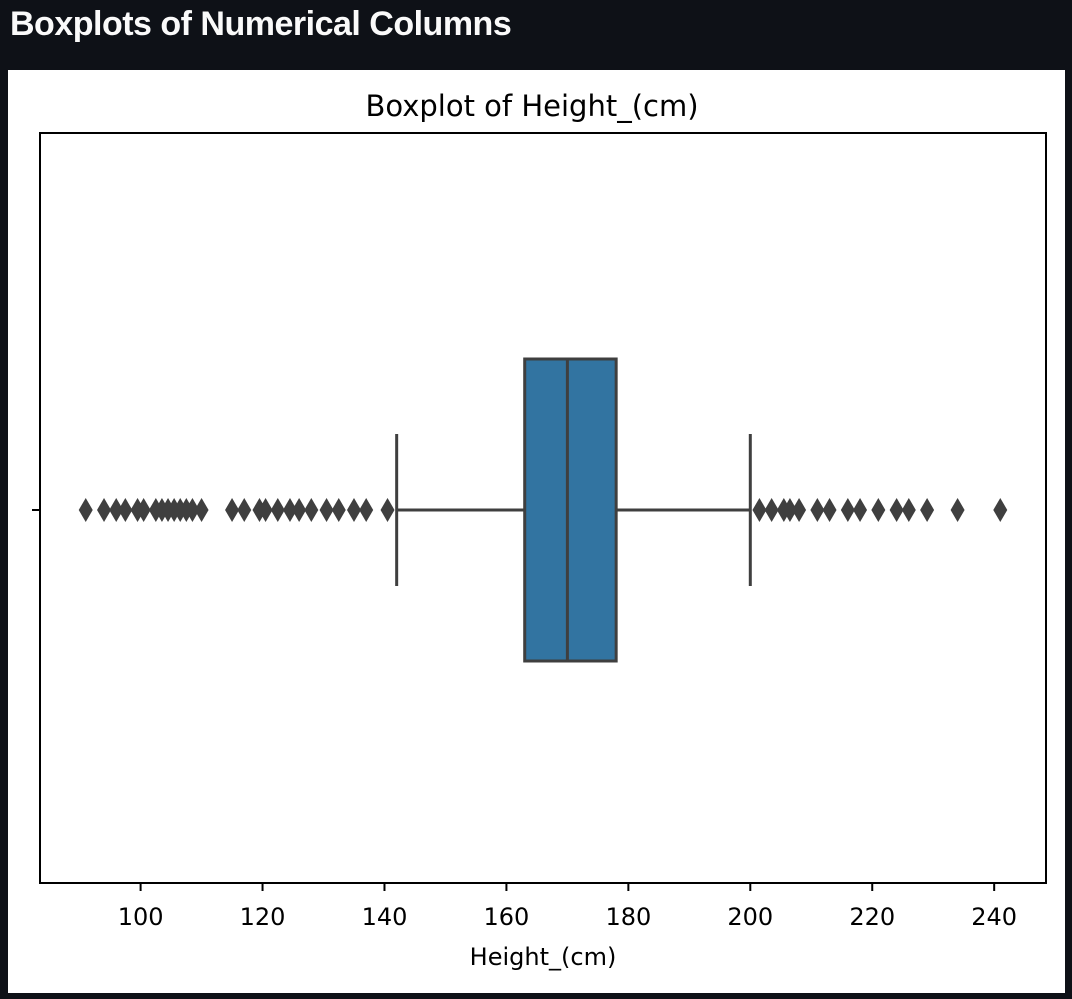 Image resolution: width=1072 pixels, height=999 pixels. What do you see at coordinates (507, 917) in the screenshot?
I see `x-tick-label: 160` at bounding box center [507, 917].